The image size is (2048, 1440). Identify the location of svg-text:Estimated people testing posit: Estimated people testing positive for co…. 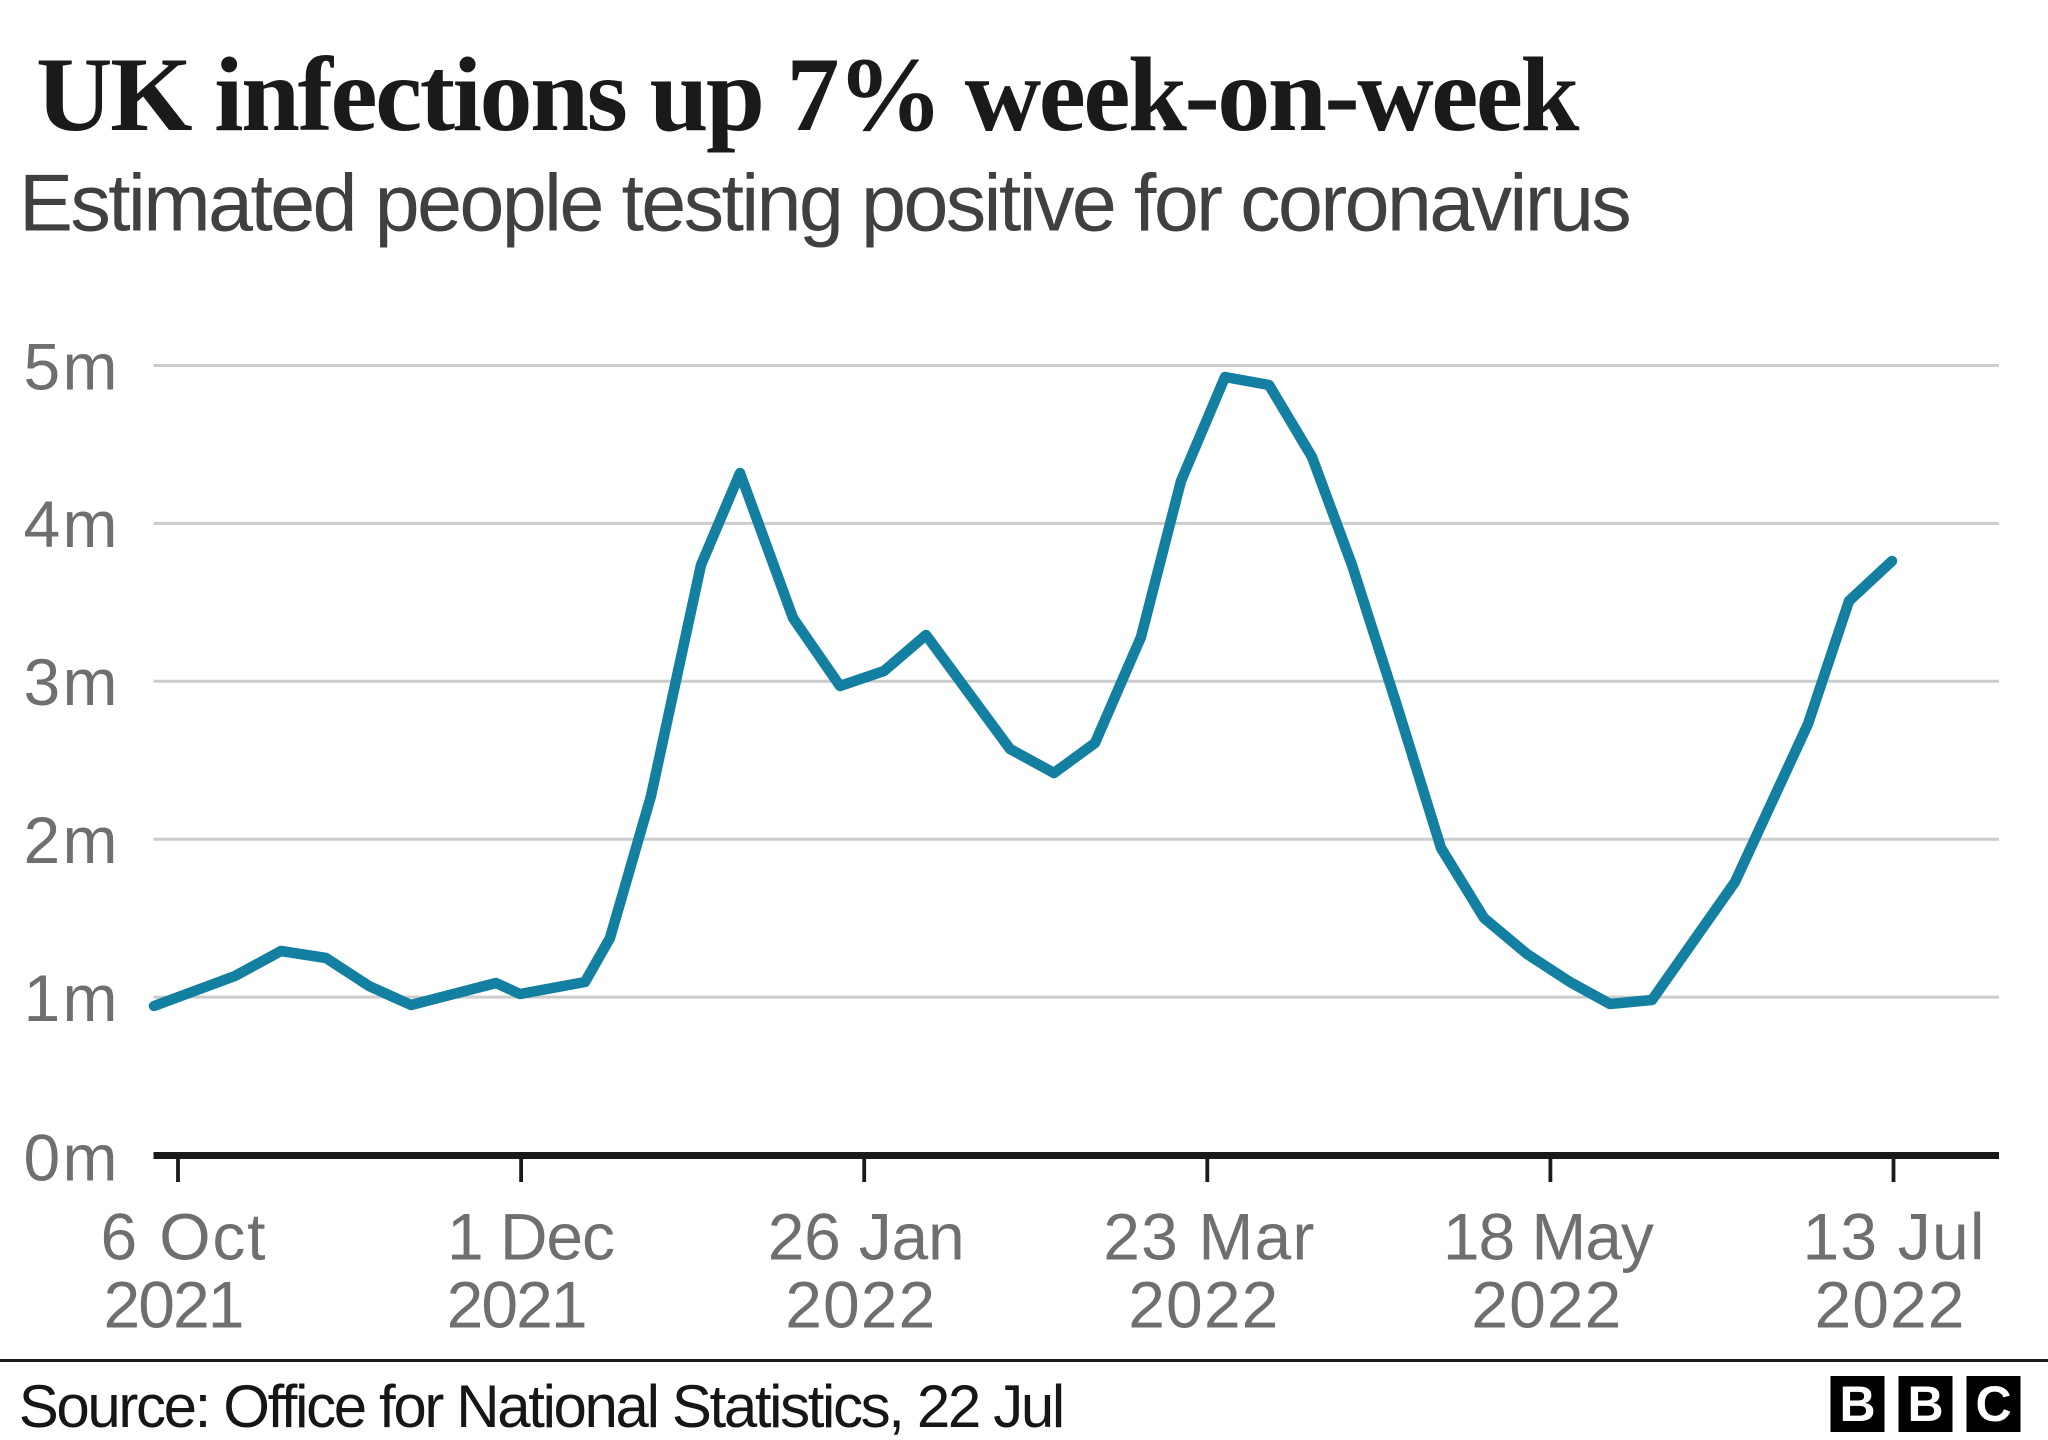
(824, 204).